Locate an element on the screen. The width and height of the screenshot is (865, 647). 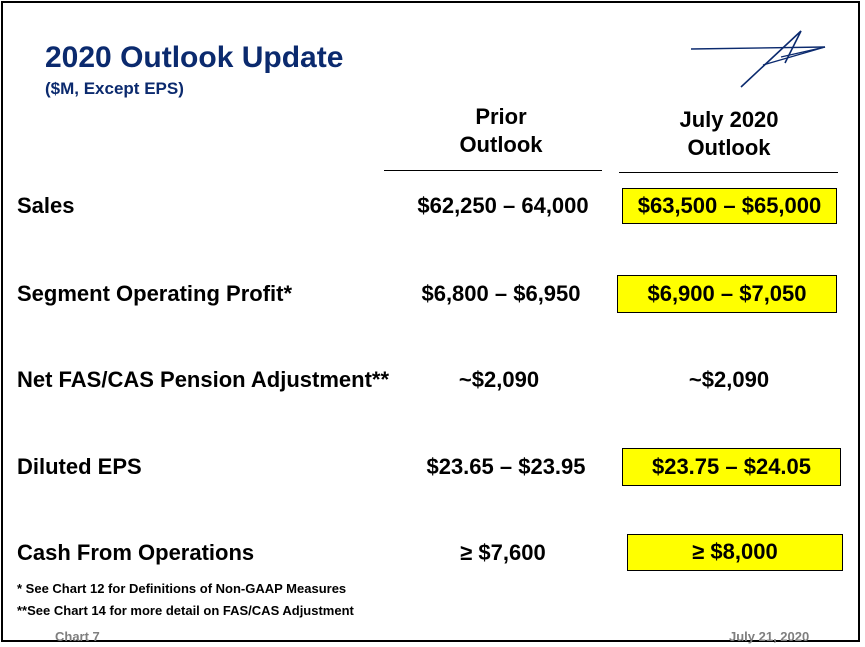
prior-header-rule is located at coordinates (493, 170).